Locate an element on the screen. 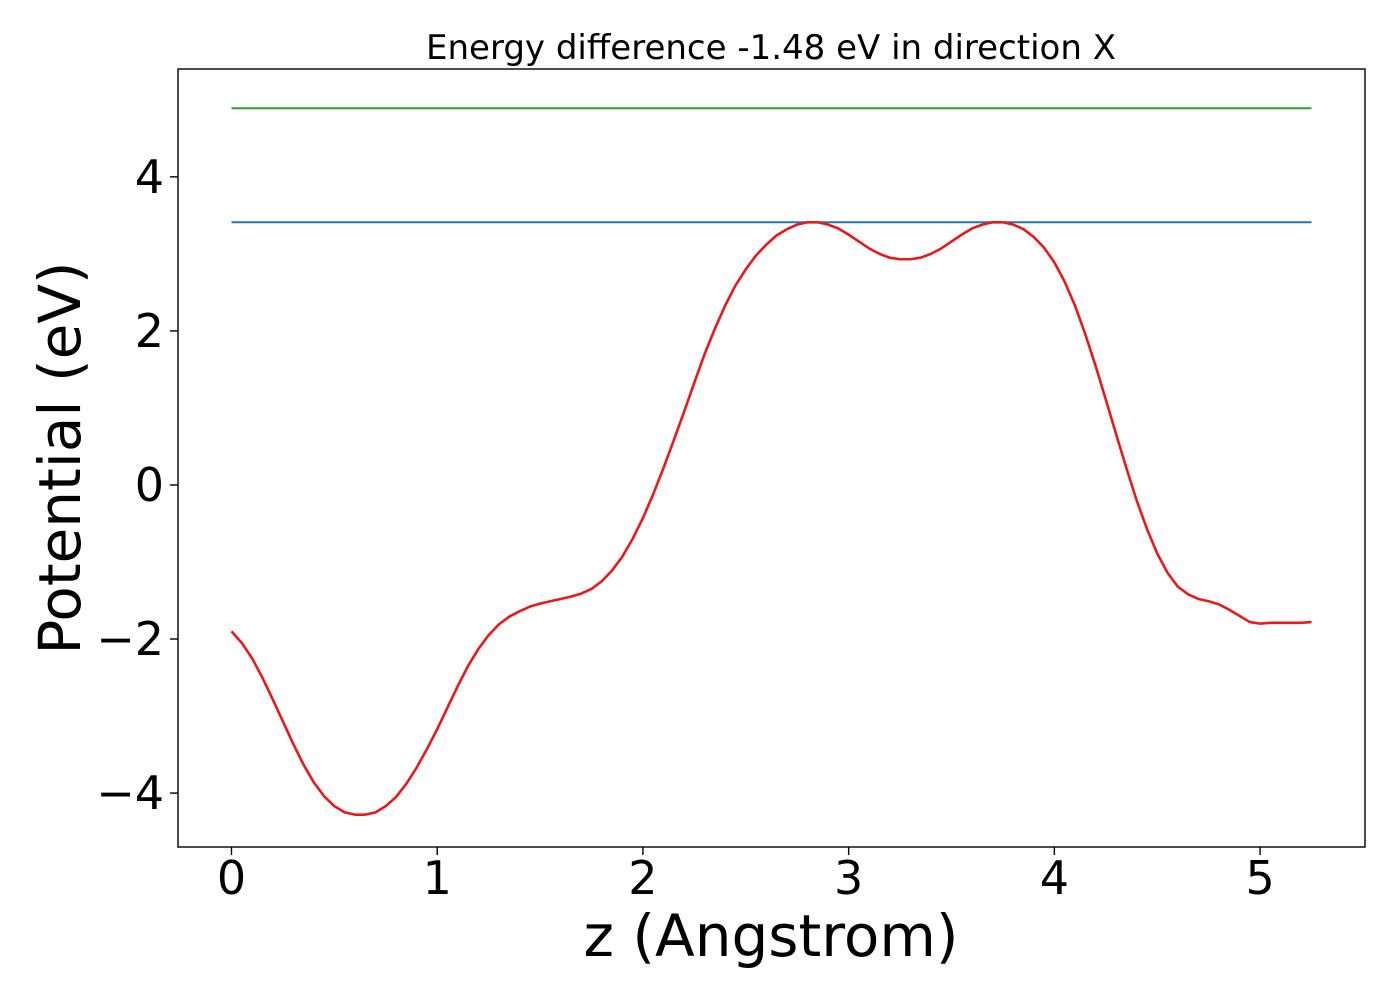 Image resolution: width=1400 pixels, height=1004 pixels. y-tick-label: 4 is located at coordinates (149, 177).